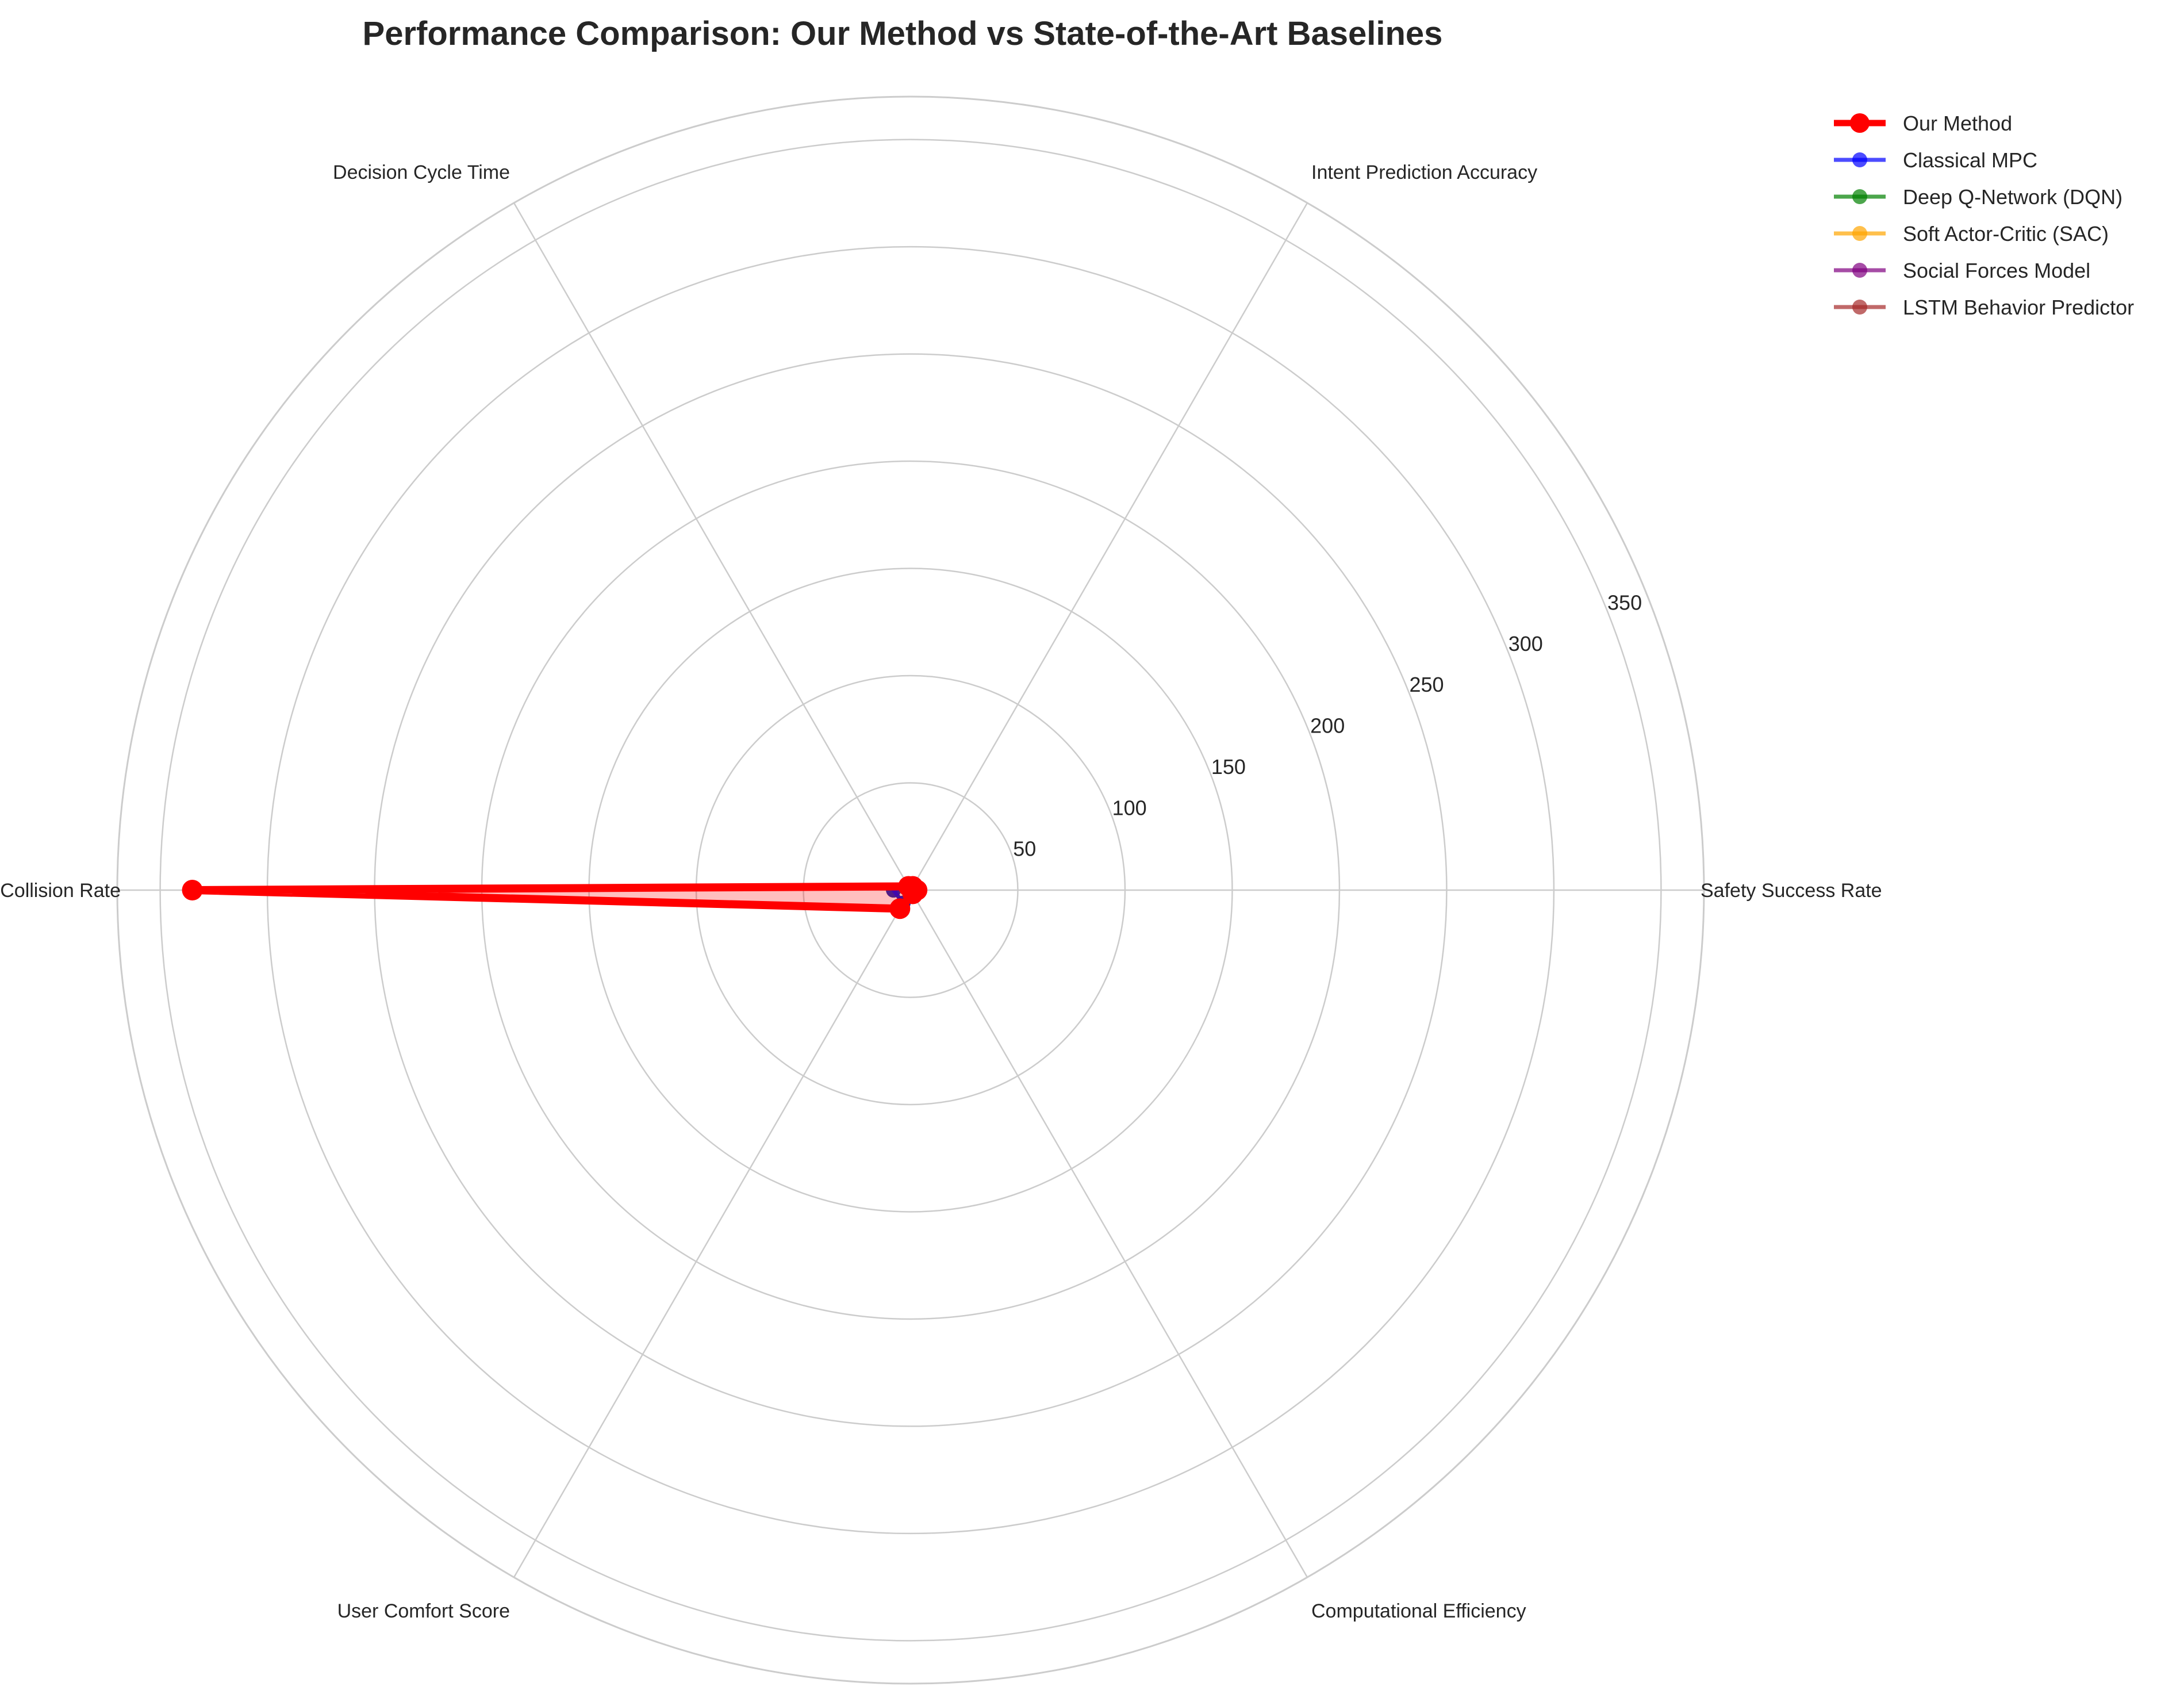 This screenshot has width=2184, height=1698. Describe the element at coordinates (1424, 172) in the screenshot. I see `category-label: Intent Prediction Accuracy` at that location.